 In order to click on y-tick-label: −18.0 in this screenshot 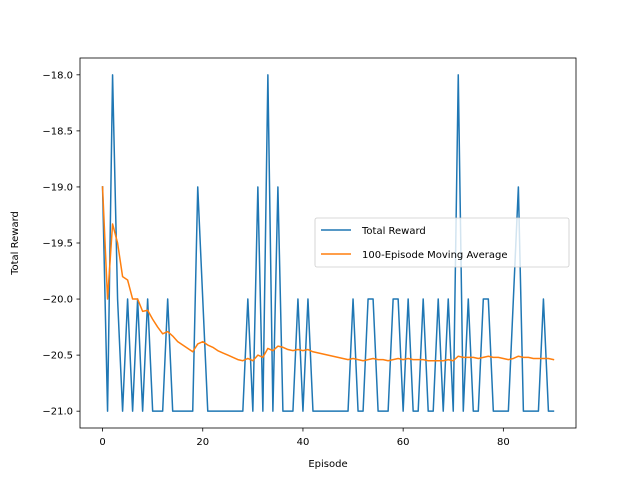, I will do `click(57, 75)`.